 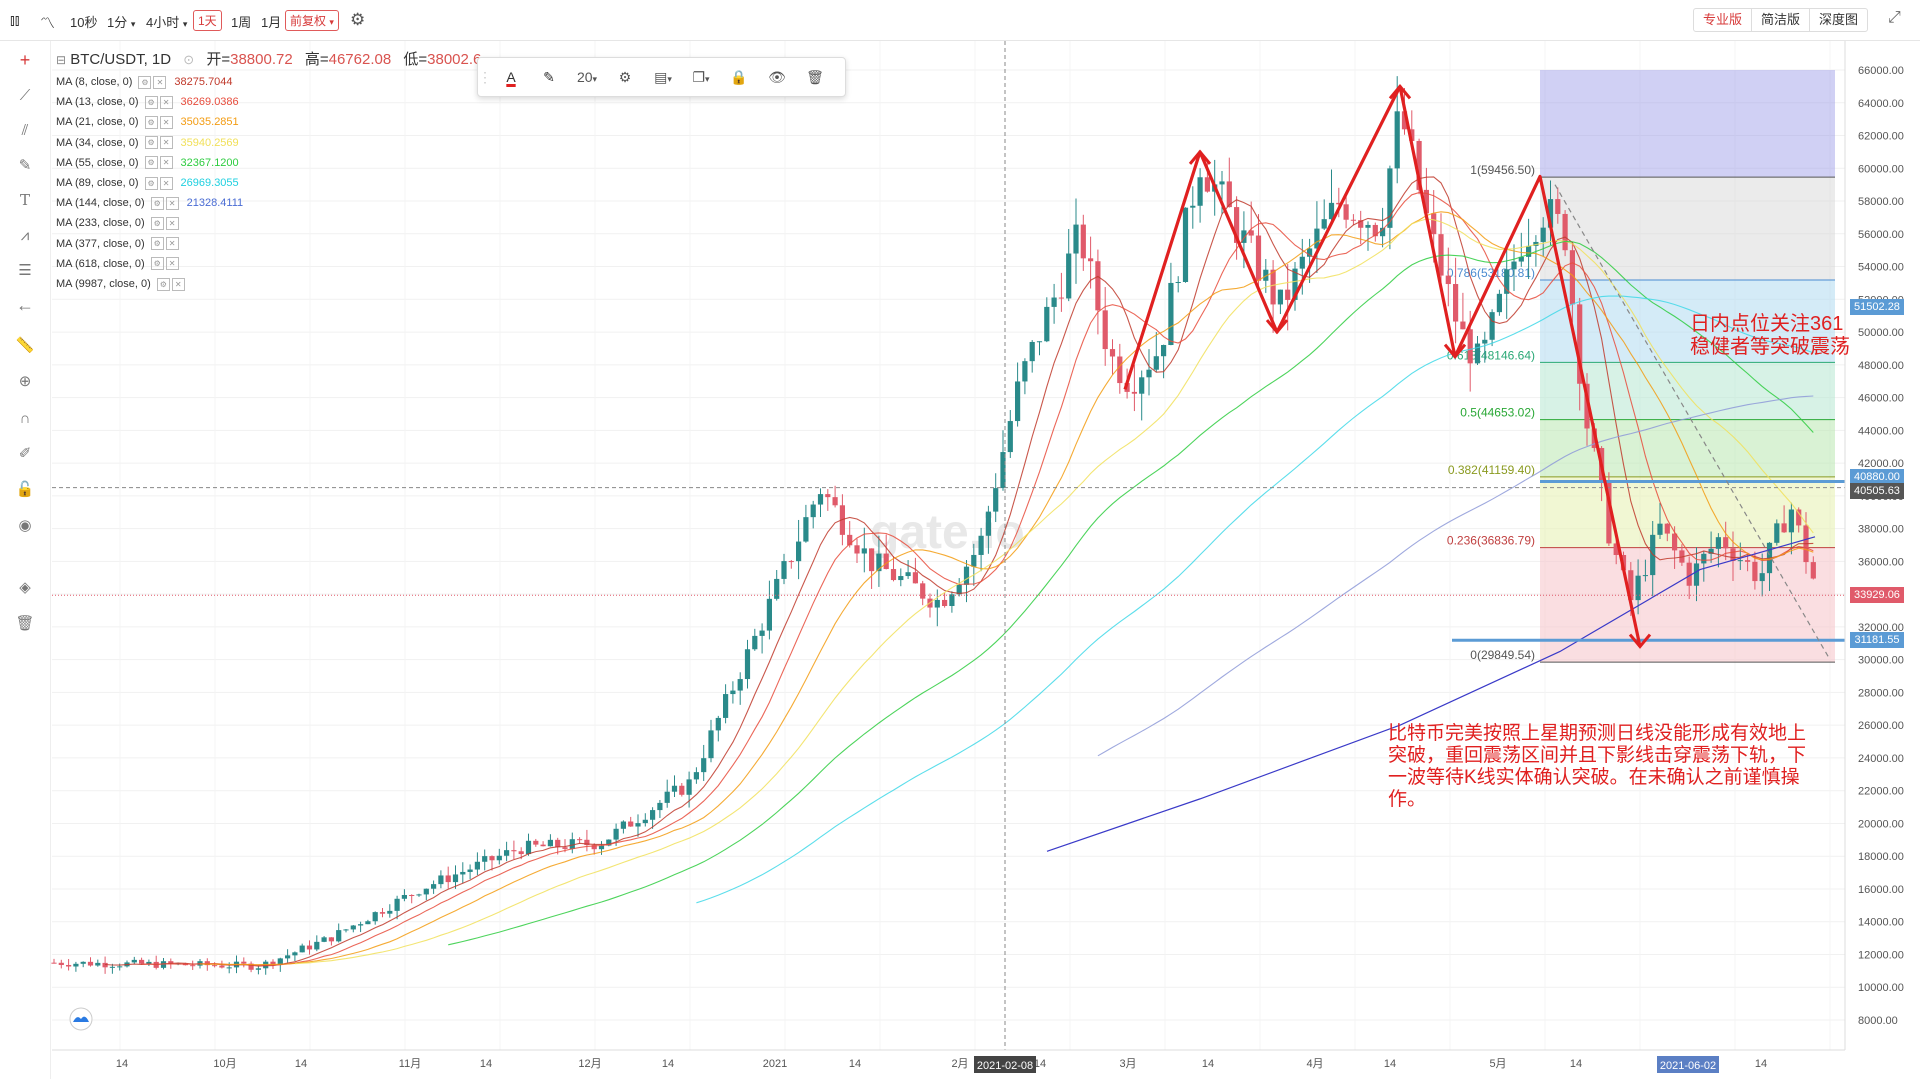 What do you see at coordinates (739, 76) in the screenshot?
I see `lock-icon: 🔒` at bounding box center [739, 76].